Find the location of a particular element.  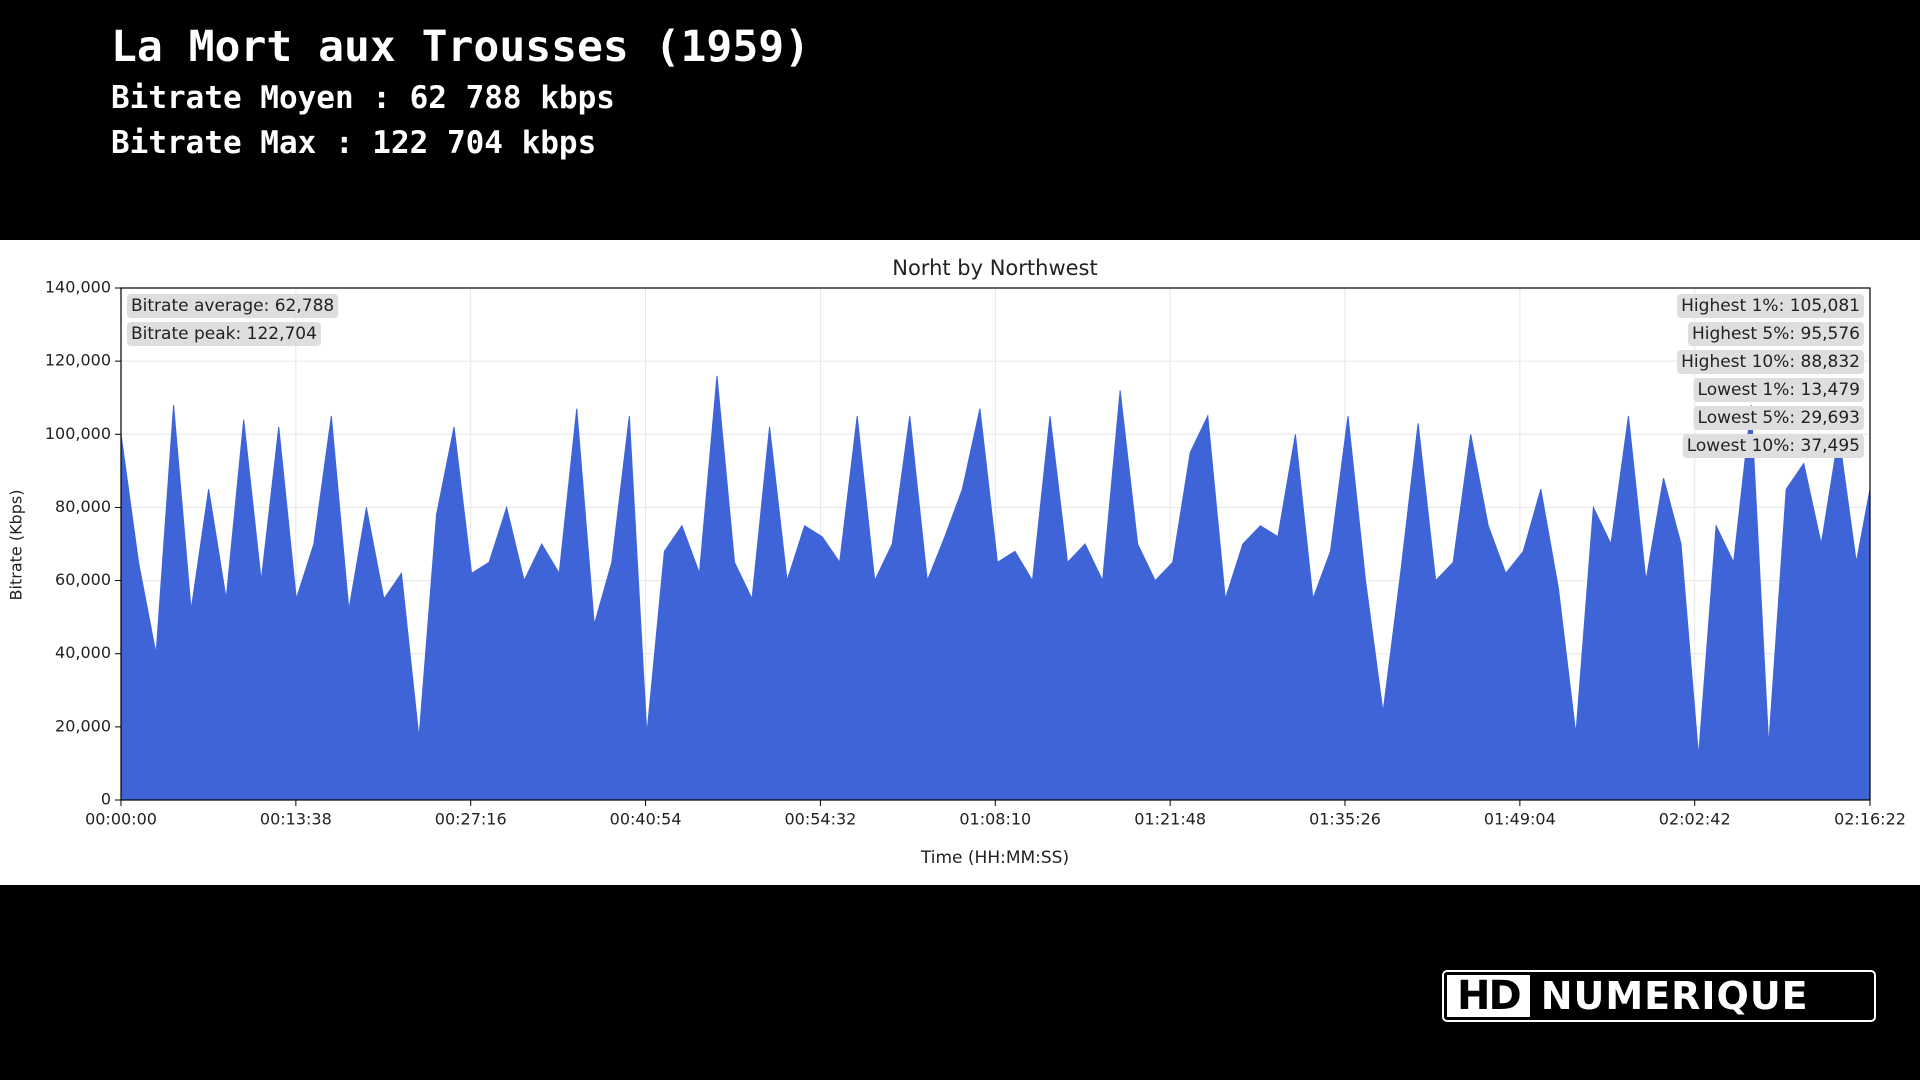

stat-box: Bitrate average: 62,788 is located at coordinates (233, 306).